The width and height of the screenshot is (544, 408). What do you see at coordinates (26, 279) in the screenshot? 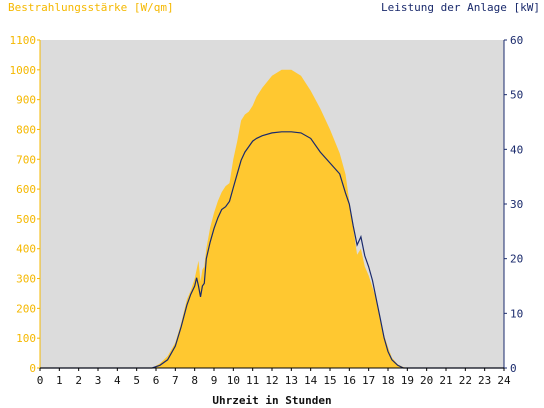
I see `left-tick-label: 300` at bounding box center [26, 279].